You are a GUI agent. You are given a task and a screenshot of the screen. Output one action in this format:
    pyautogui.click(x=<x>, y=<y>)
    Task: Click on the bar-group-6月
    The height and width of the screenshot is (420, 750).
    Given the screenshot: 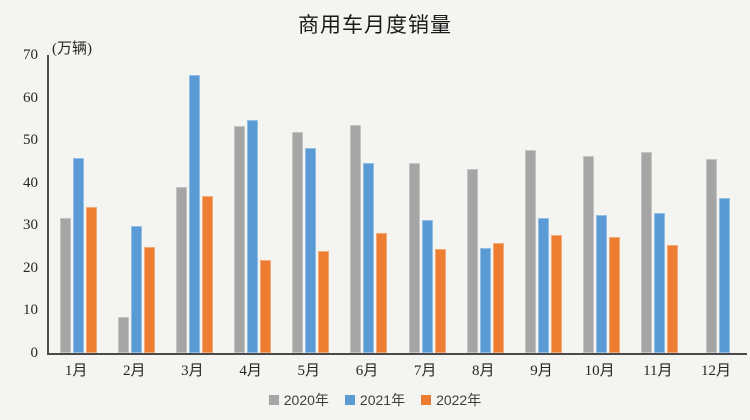 What is the action you would take?
    pyautogui.click(x=369, y=204)
    